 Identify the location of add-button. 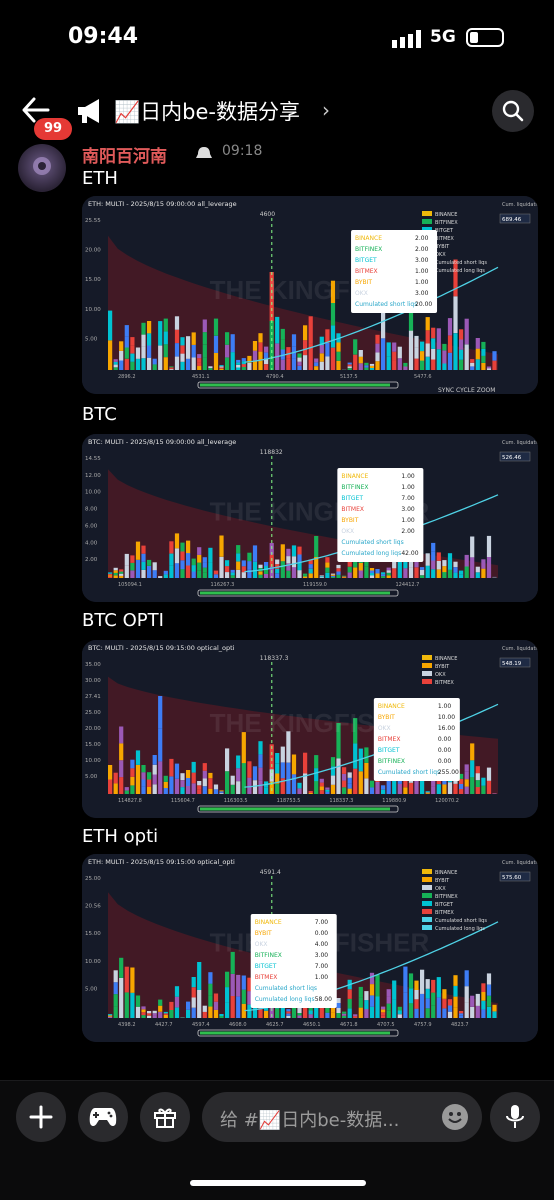
(41, 1117).